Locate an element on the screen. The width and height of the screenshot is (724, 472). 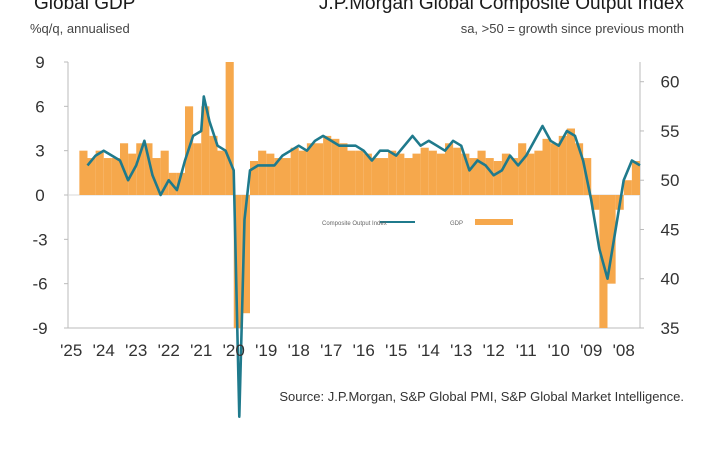
legend: GDP Composite Output Index is located at coordinates (417, 223).